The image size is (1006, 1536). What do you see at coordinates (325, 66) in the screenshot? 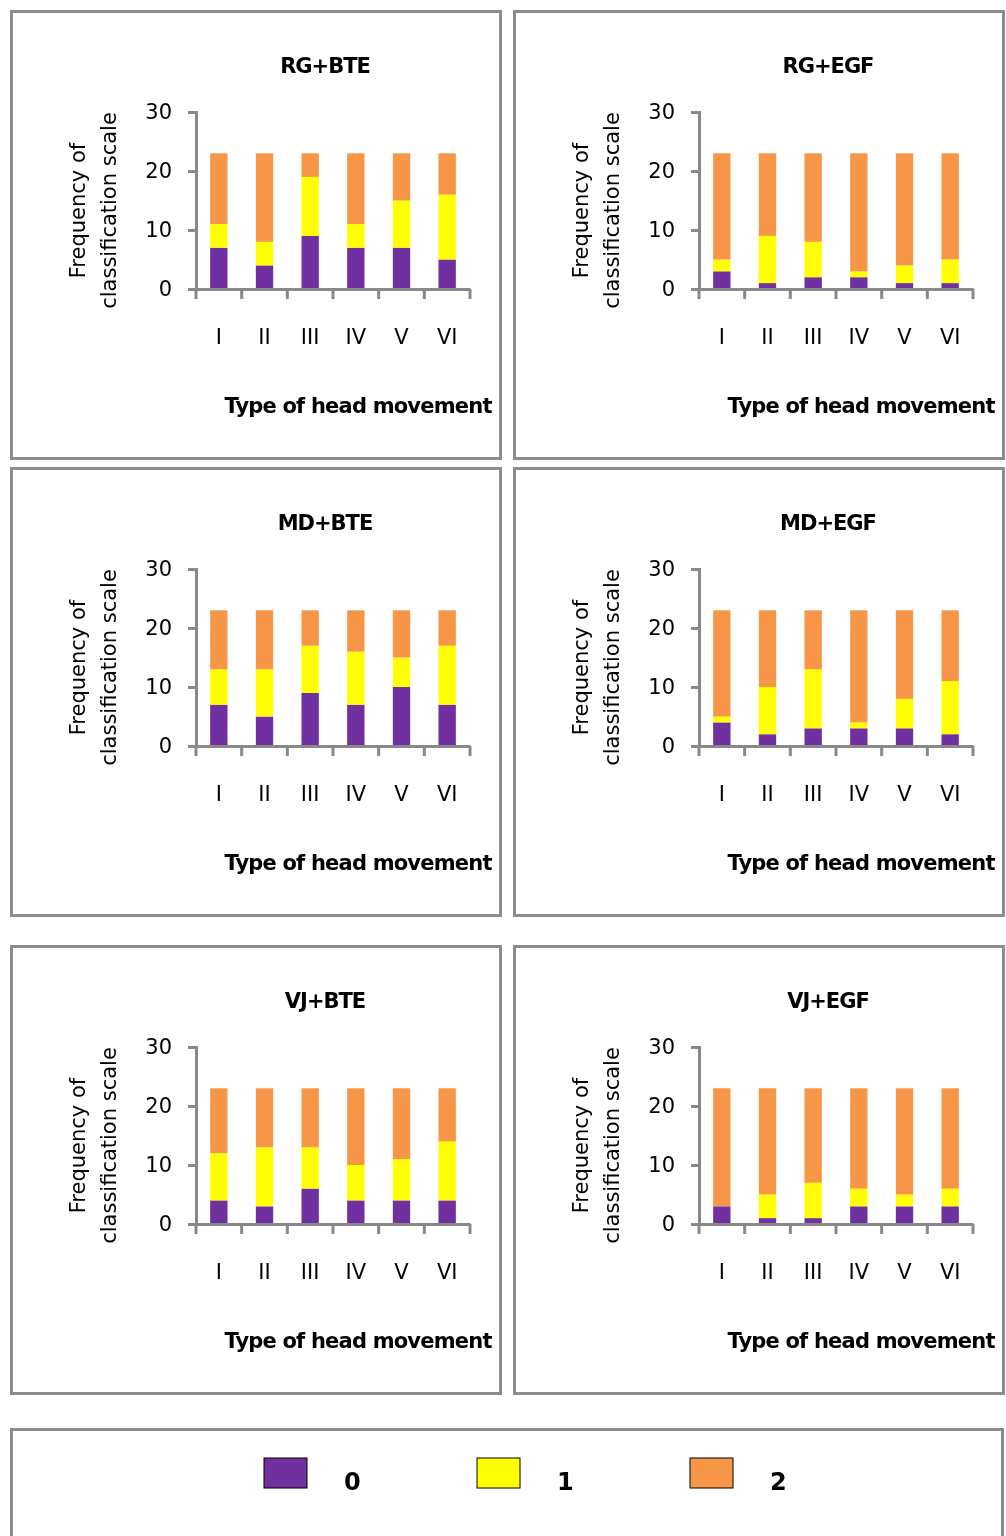
I see `chart-title: RG+BTE` at bounding box center [325, 66].